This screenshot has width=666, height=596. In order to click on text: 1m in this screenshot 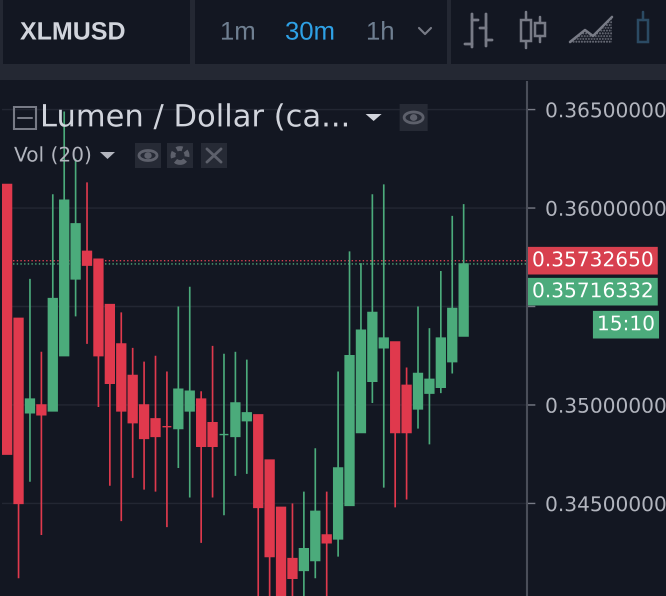, I will do `click(238, 31)`.